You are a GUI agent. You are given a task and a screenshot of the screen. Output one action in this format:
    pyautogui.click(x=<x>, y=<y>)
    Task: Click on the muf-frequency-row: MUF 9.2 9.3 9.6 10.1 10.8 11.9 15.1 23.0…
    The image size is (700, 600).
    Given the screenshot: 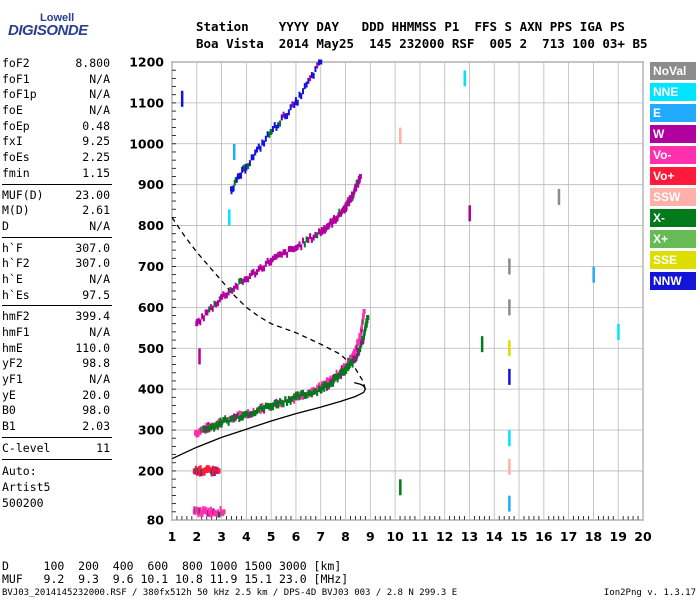 What is the action you would take?
    pyautogui.click(x=175, y=579)
    